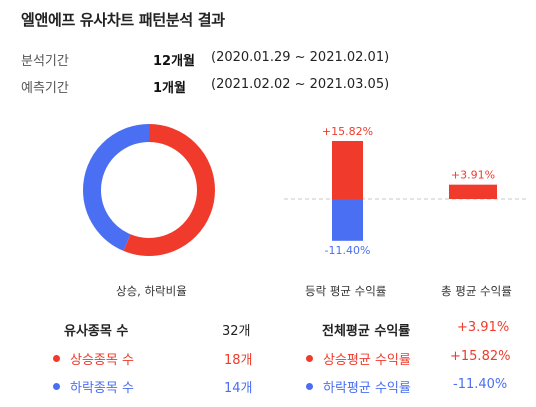 This screenshot has height=407, width=536. Describe the element at coordinates (406, 190) in the screenshot. I see `return-bar-chart: +15.82% -11.40% +3.91%` at that location.